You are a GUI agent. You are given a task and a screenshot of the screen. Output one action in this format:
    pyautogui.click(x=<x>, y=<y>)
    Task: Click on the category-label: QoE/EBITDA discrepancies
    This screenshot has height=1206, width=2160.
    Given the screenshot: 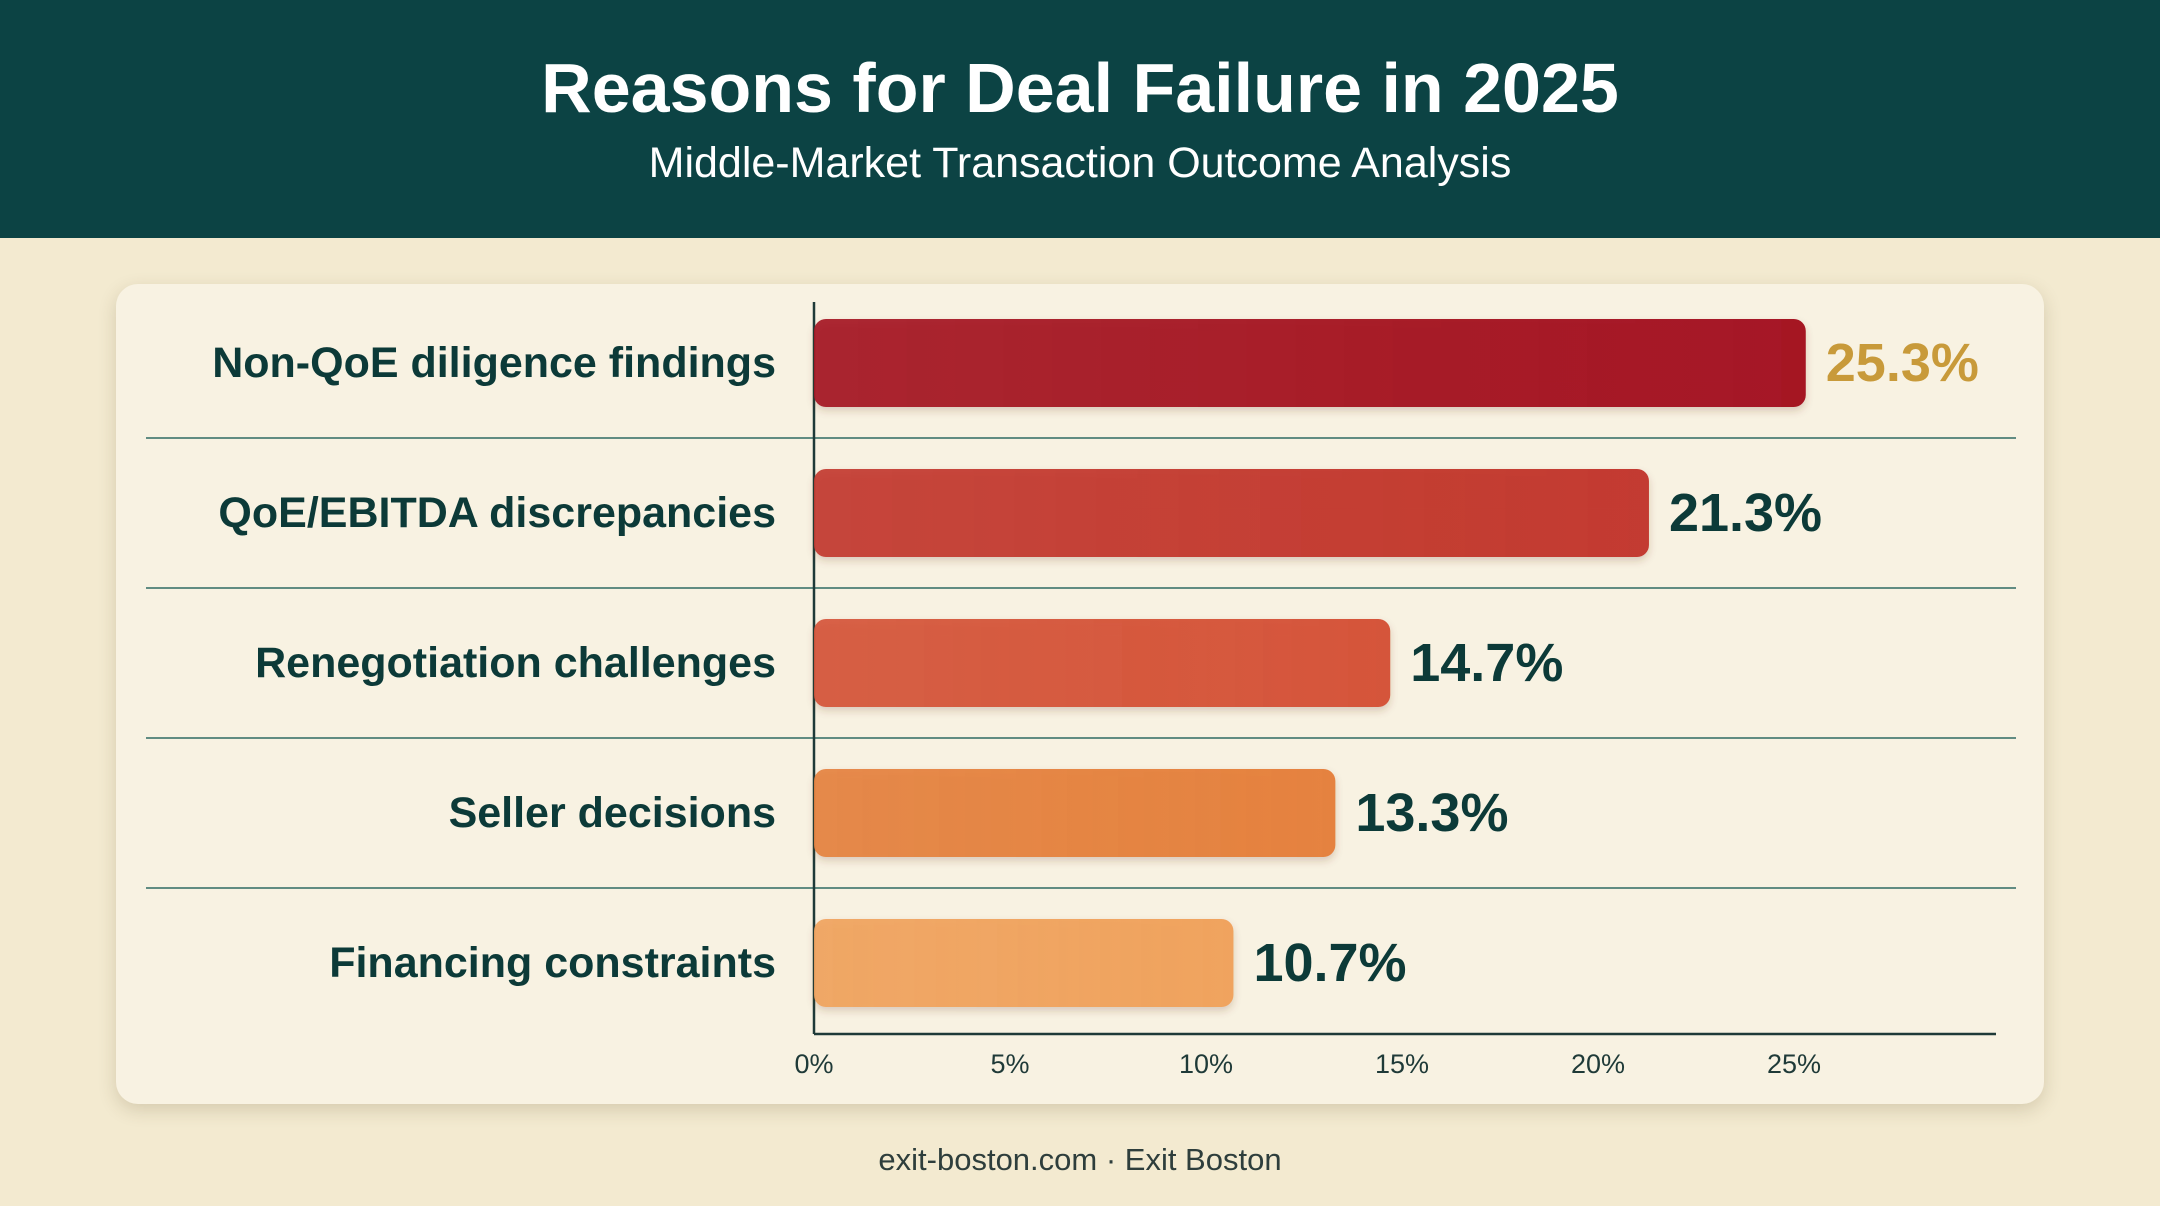 What is the action you would take?
    pyautogui.click(x=497, y=513)
    